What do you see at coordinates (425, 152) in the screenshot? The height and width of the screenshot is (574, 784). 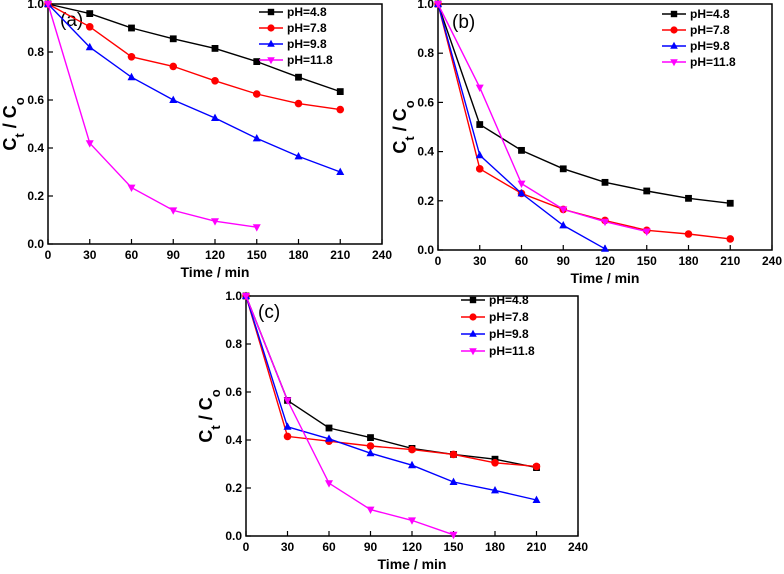 I see `y-tick-label: 0.4` at bounding box center [425, 152].